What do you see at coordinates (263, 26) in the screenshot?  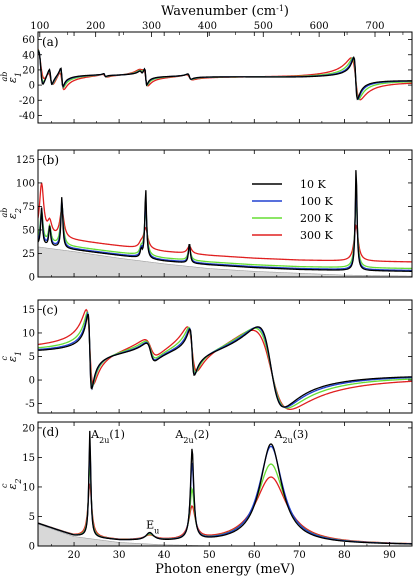 I see `top-tick-label-500: 500` at bounding box center [263, 26].